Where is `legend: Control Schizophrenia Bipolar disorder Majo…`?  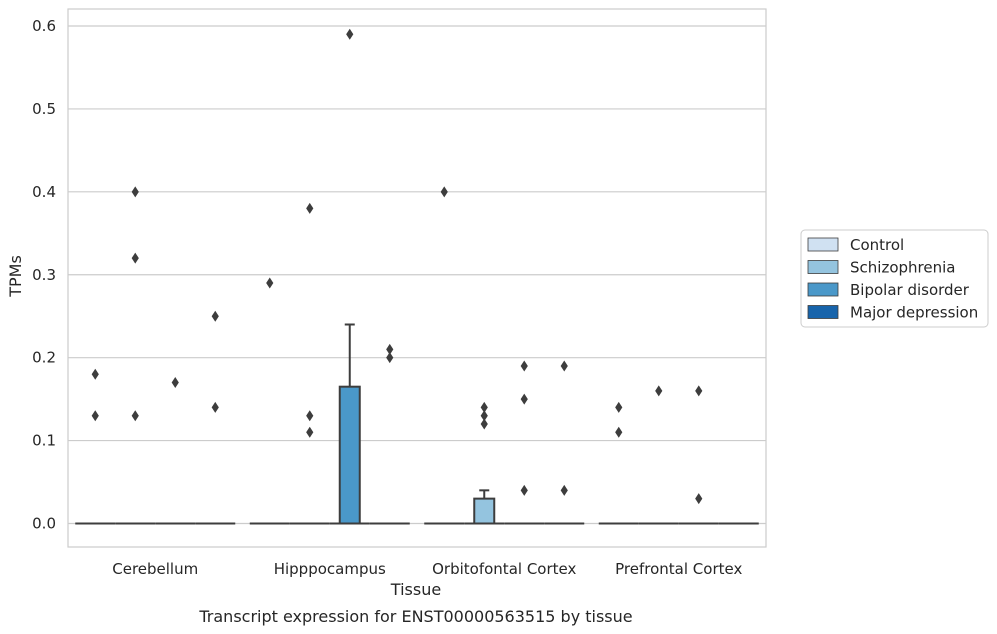 legend: Control Schizophrenia Bipolar disorder Majo… is located at coordinates (894, 278).